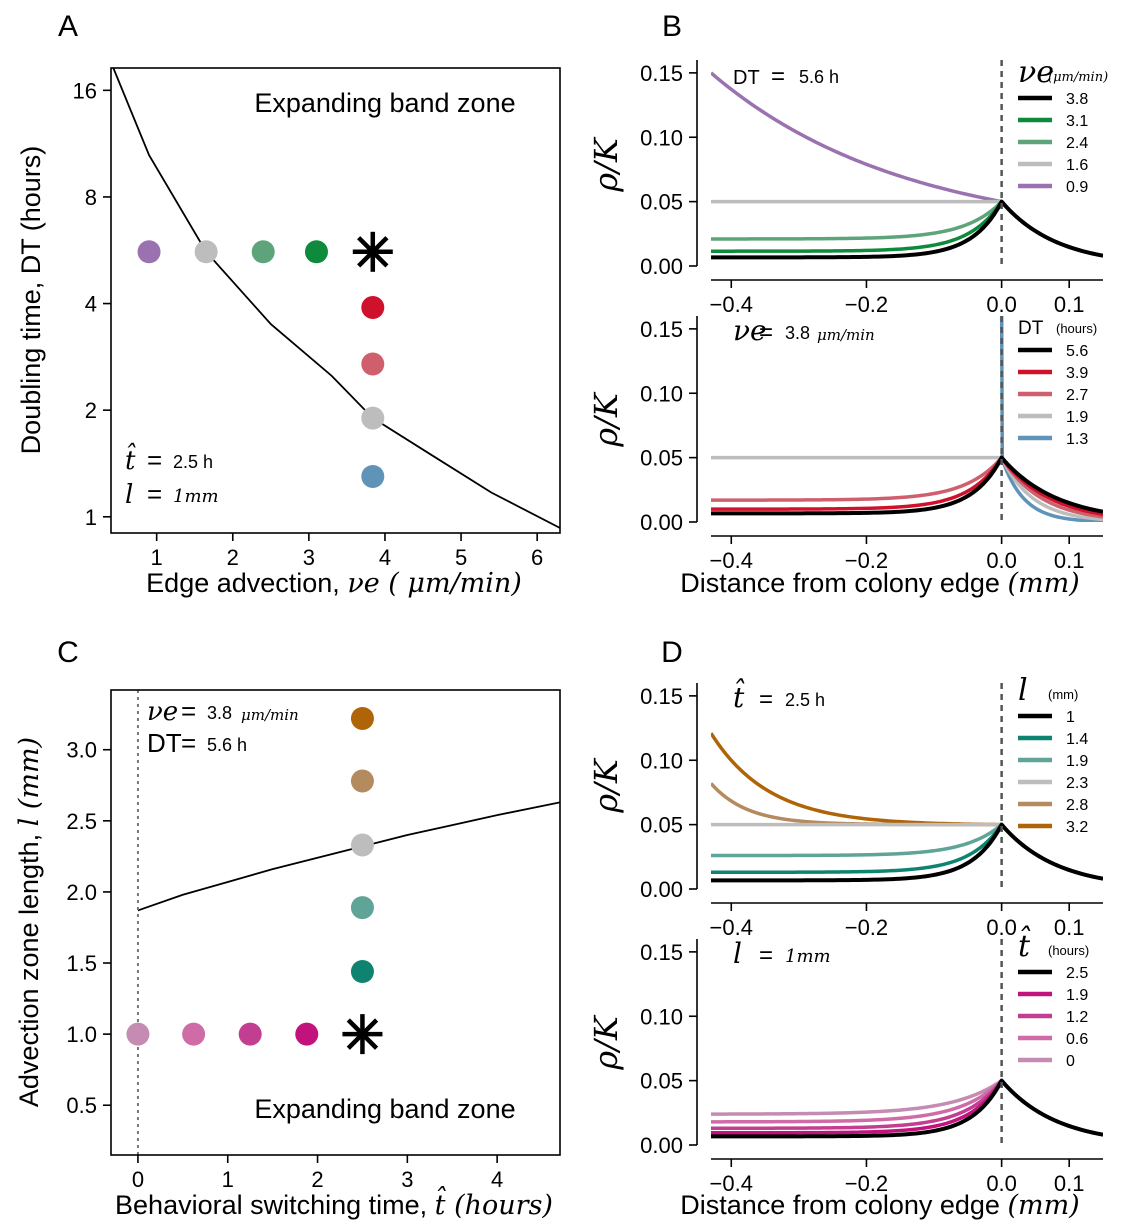 This screenshot has width=1130, height=1224. I want to click on legend-entry: 2.7, so click(1077, 395).